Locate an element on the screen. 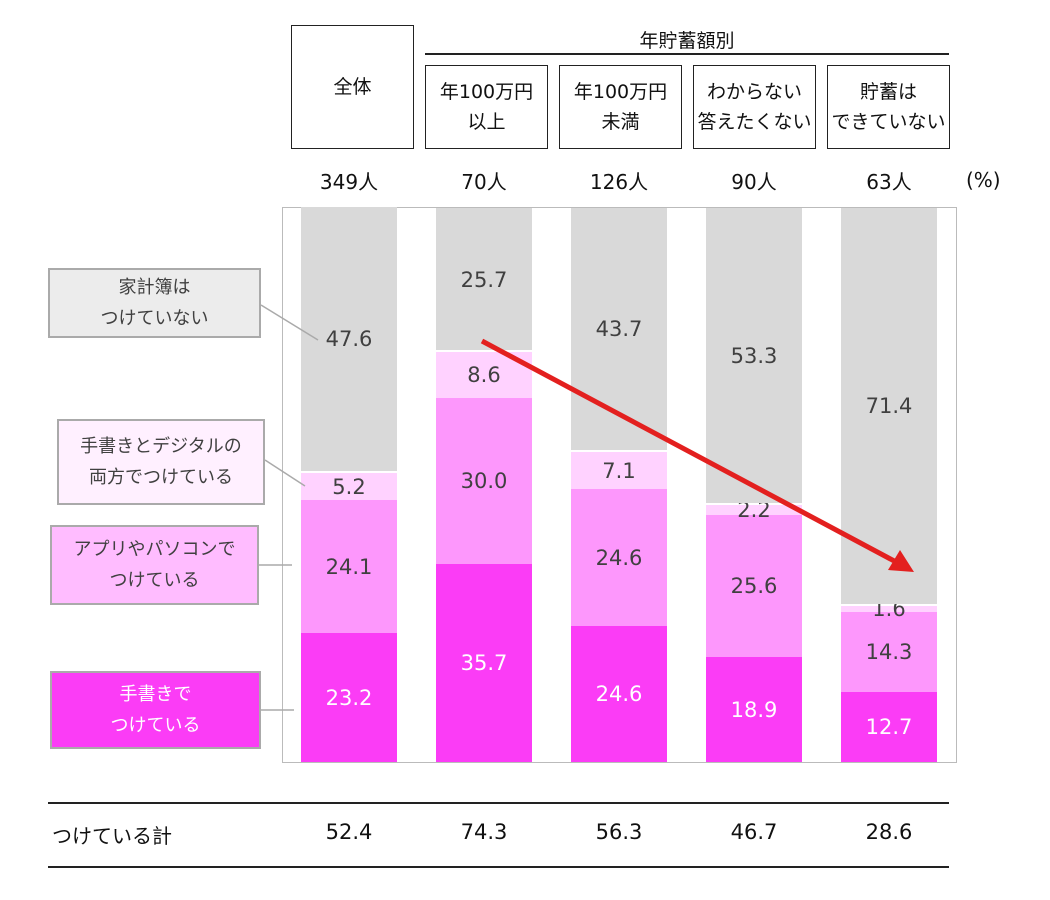  bar-segment-digital: 14.3 is located at coordinates (889, 652).